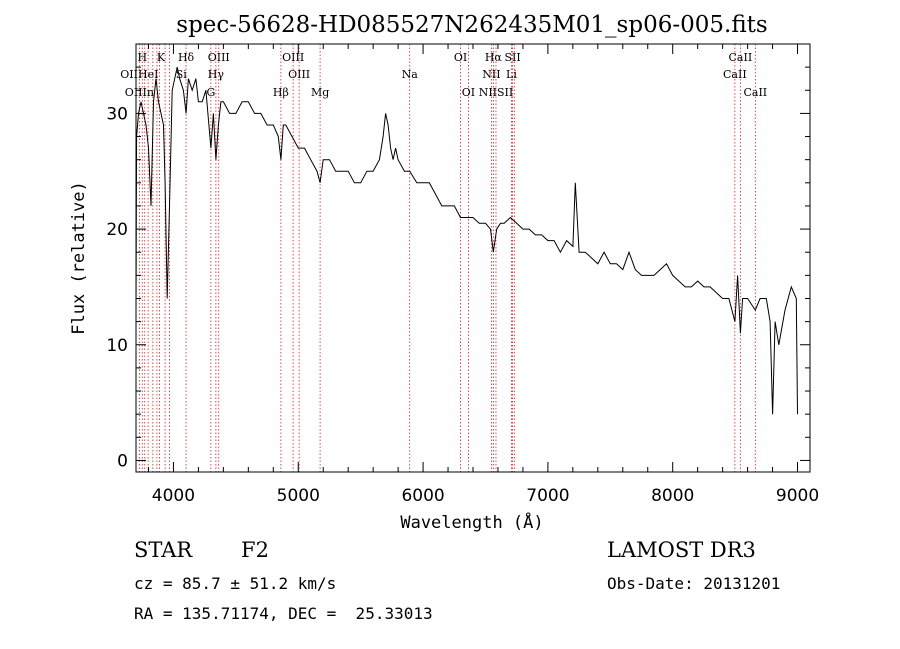 The width and height of the screenshot is (900, 649). What do you see at coordinates (797, 496) in the screenshot?
I see `x-tick-label: 9000` at bounding box center [797, 496].